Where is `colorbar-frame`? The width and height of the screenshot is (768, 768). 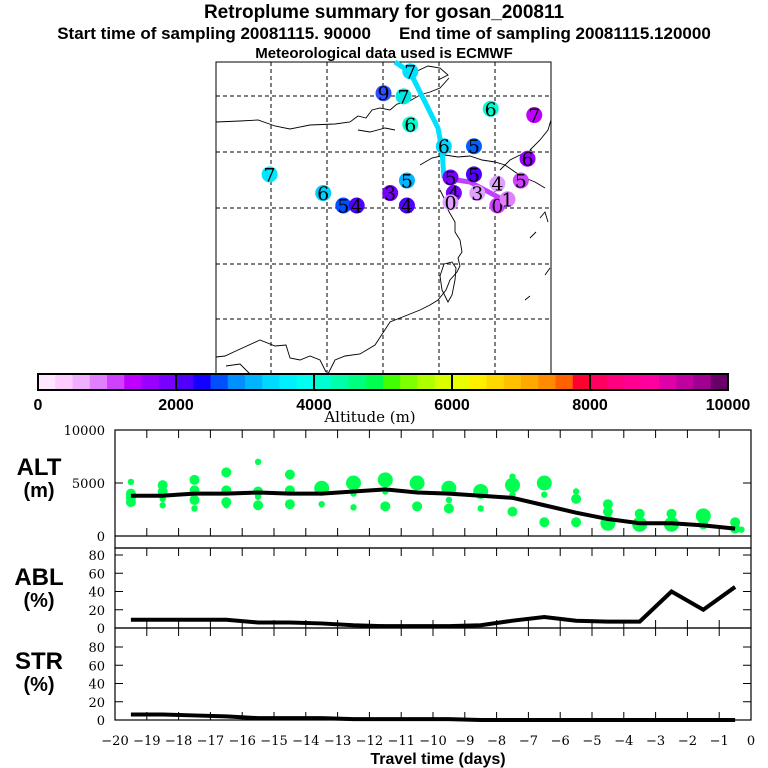 colorbar-frame is located at coordinates (383, 382).